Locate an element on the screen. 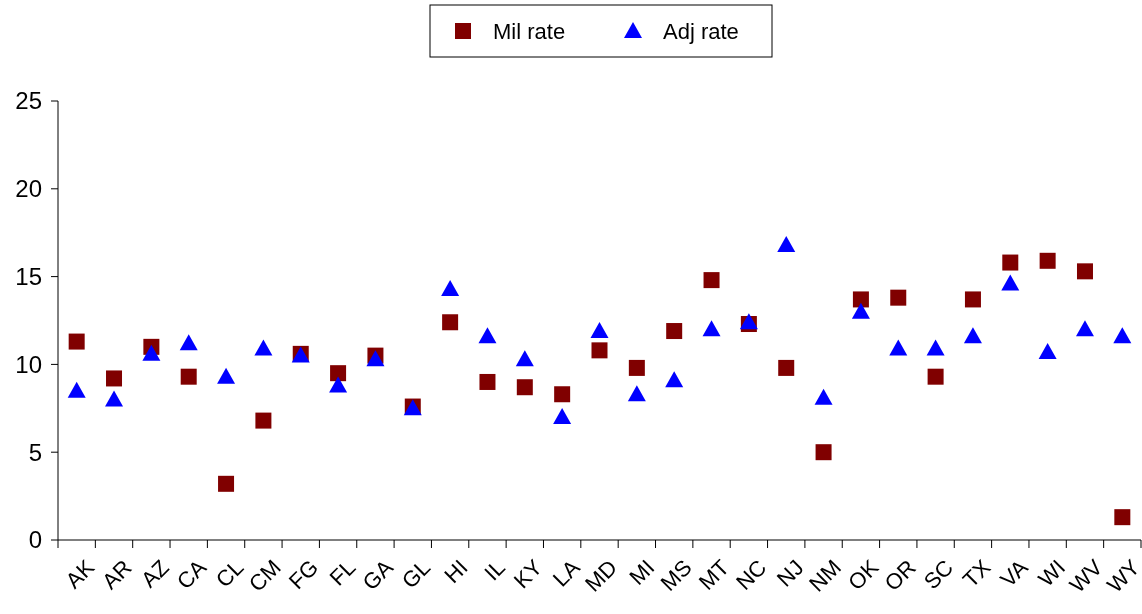  x-tick-label: CA is located at coordinates (191, 574).